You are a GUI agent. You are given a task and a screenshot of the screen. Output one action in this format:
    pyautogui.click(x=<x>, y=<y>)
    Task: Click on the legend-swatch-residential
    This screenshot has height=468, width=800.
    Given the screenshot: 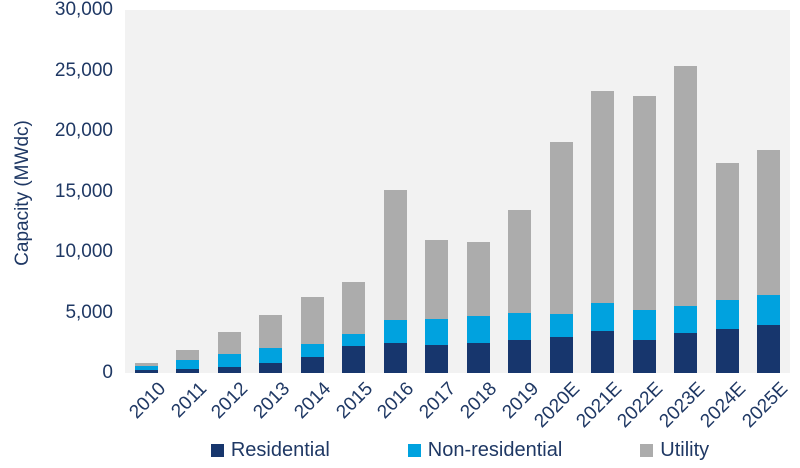 What is the action you would take?
    pyautogui.click(x=217, y=450)
    